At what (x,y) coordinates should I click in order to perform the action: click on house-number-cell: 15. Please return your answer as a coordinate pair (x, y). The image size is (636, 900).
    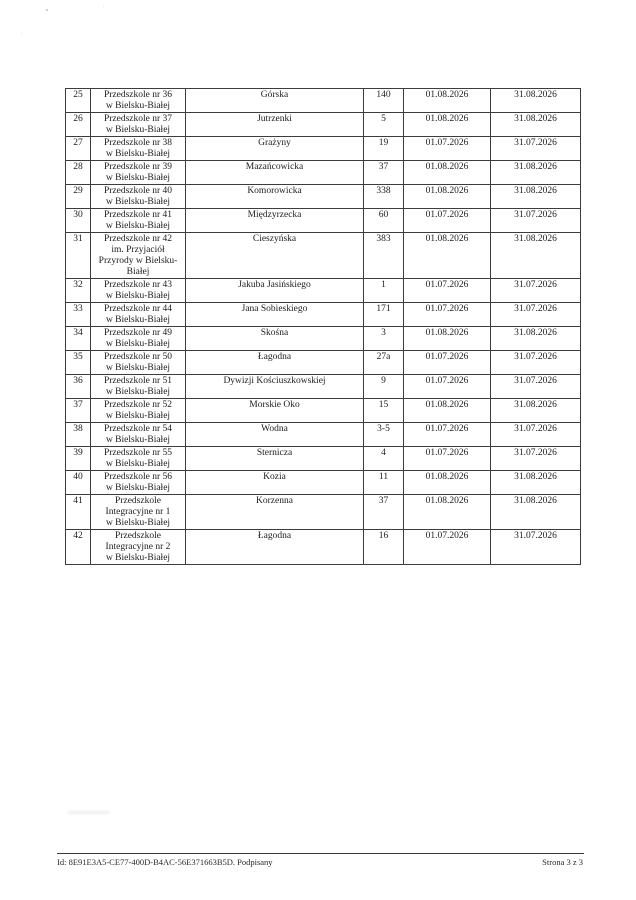
    Looking at the image, I should click on (383, 410).